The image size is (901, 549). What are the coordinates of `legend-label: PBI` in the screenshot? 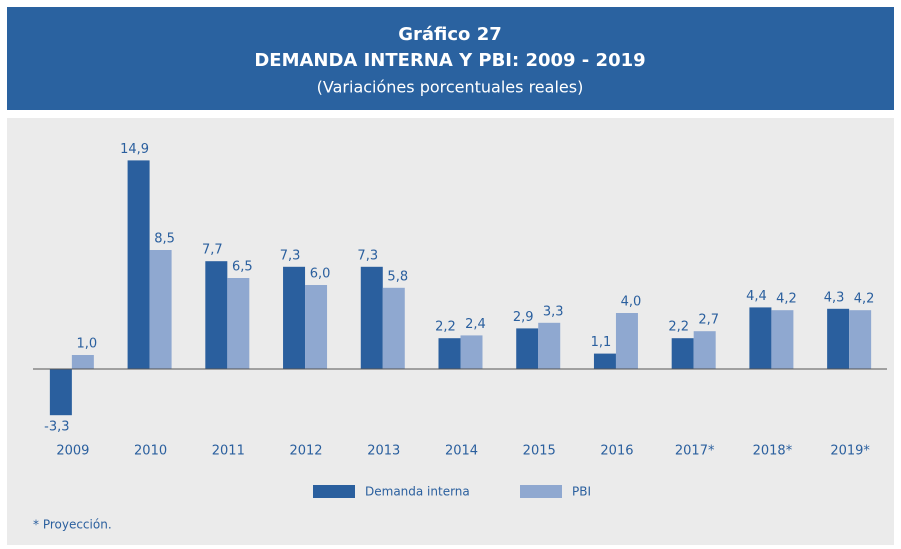 It's located at (581, 492).